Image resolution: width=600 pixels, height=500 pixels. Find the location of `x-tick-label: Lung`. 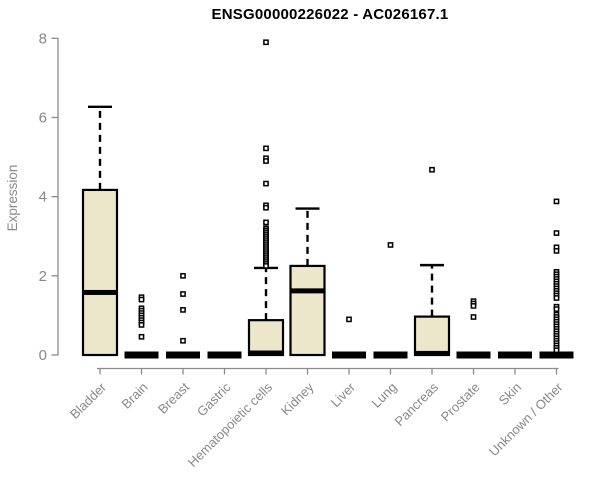

x-tick-label: Lung is located at coordinates (384, 395).